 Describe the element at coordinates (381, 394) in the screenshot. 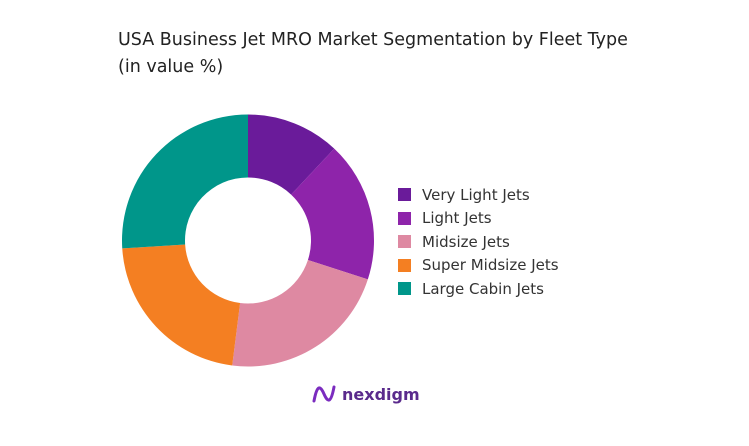

I see `logo-text: nexdigm` at that location.